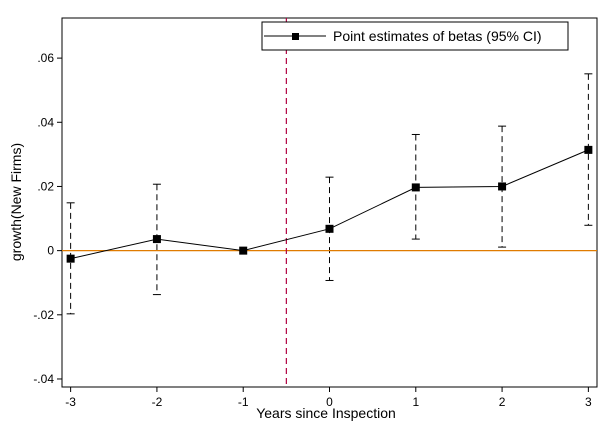  I want to click on x-tick-label: 2, so click(502, 402).